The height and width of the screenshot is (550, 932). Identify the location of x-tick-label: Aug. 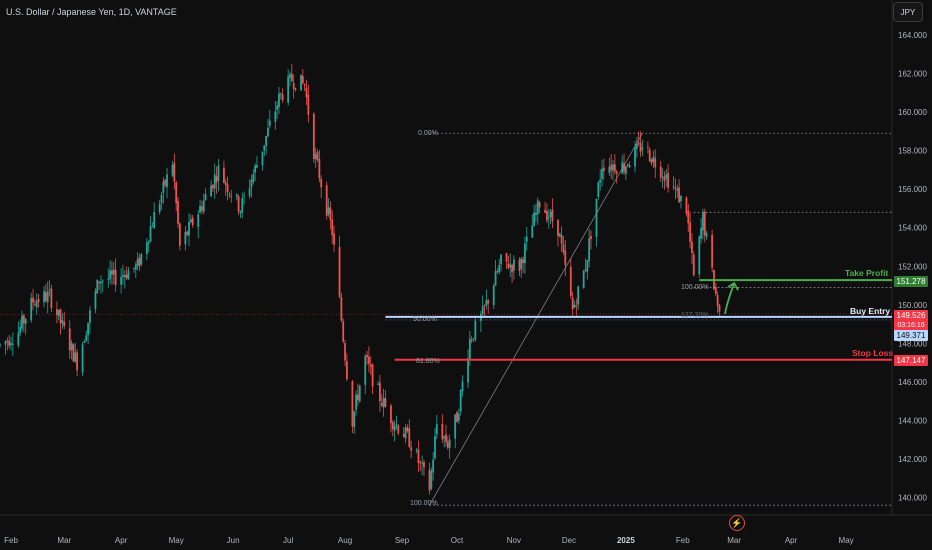
(345, 540).